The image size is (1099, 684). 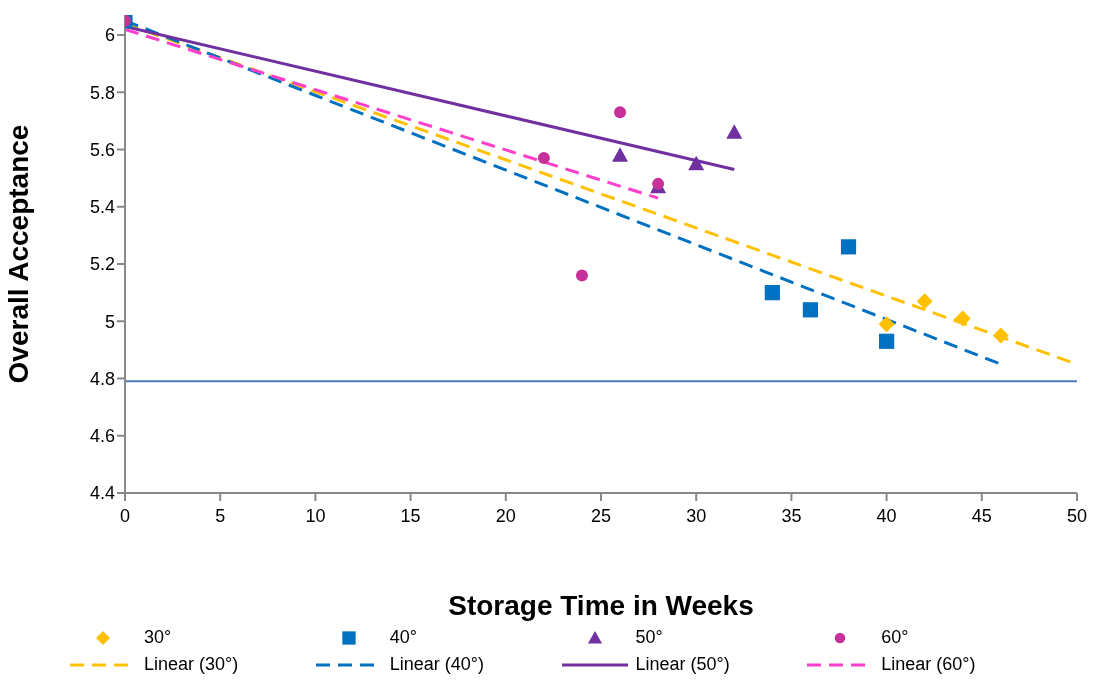 What do you see at coordinates (601, 515) in the screenshot?
I see `x-tick-label: 25` at bounding box center [601, 515].